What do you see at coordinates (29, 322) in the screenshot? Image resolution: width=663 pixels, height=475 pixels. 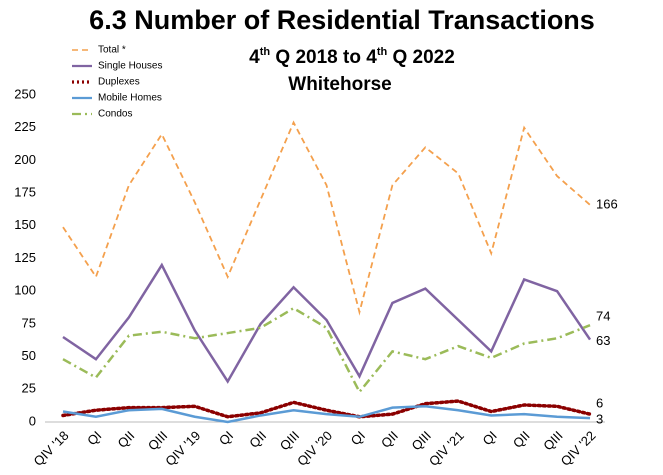 I see `y-tick-label: 75` at bounding box center [29, 322].